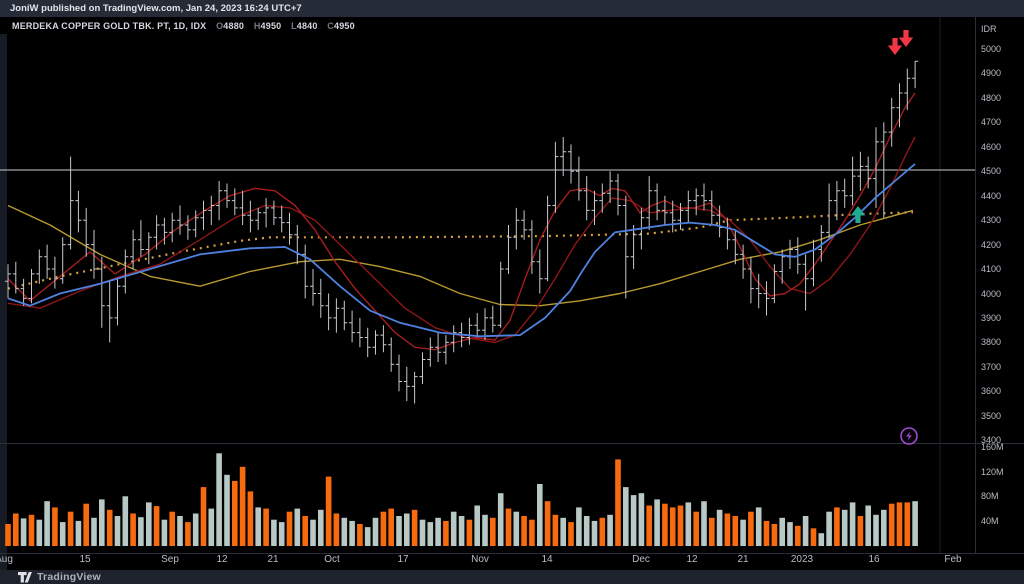  I want to click on volume-tick-label: 160M, so click(992, 447).